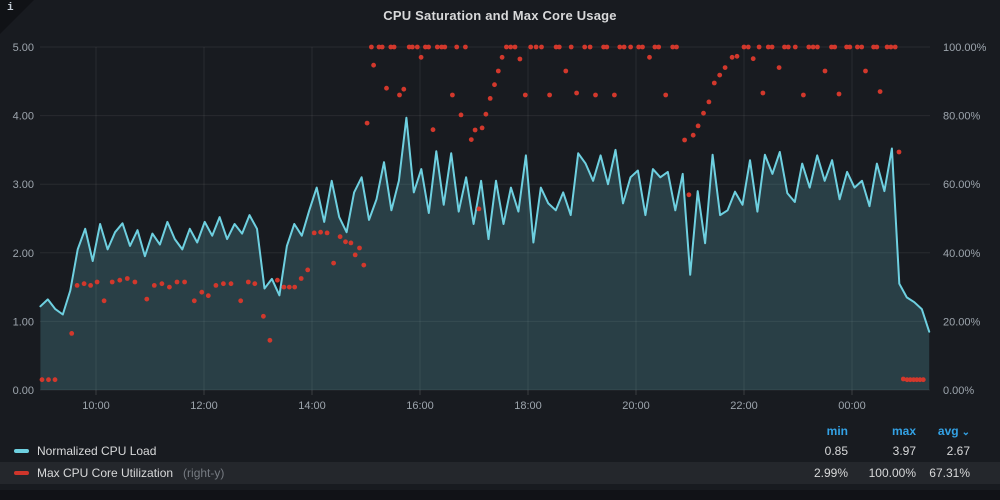  Describe the element at coordinates (892, 473) in the screenshot. I see `core-utilization-max: 100.00%` at that location.